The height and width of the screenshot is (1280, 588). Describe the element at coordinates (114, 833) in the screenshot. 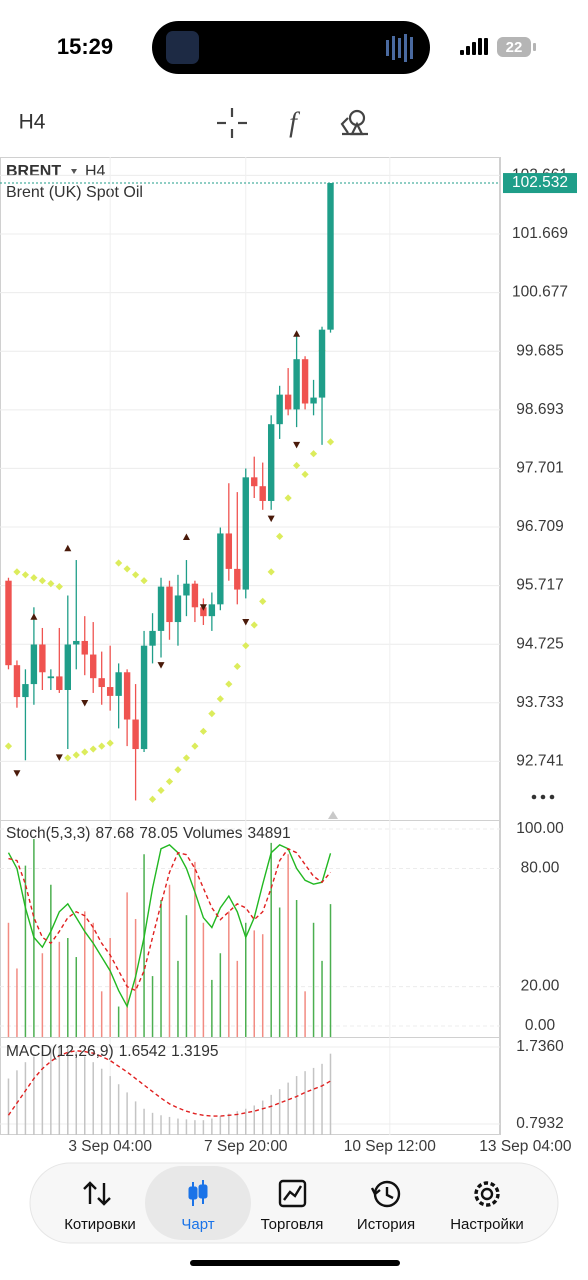

I see `indicator-header-part: 87.68` at that location.